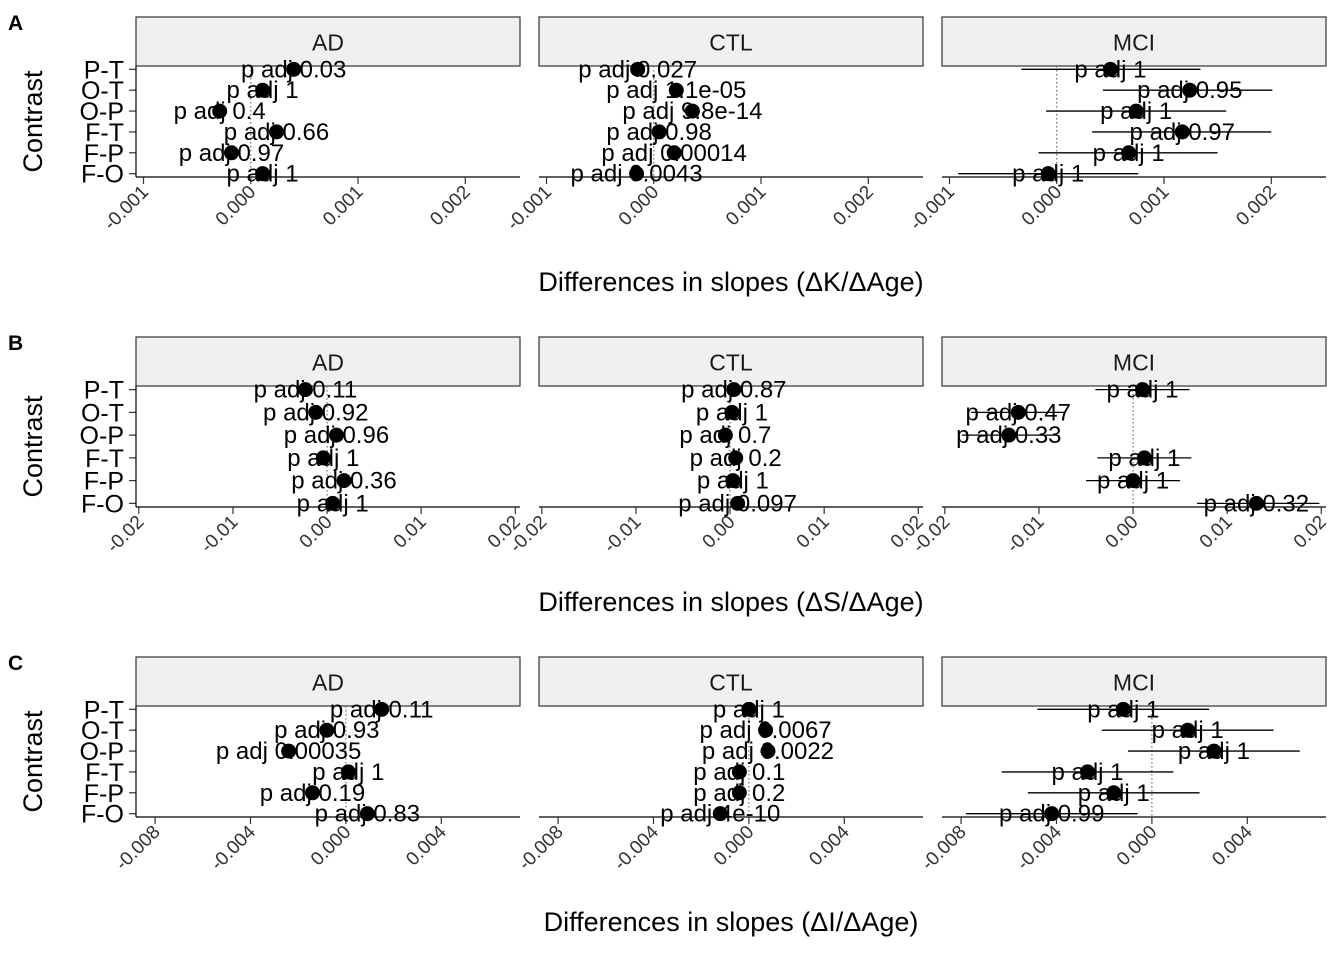  Describe the element at coordinates (731, 922) in the screenshot. I see `x-axis-title: Differences in slopes (ΔI/ΔAge)` at that location.